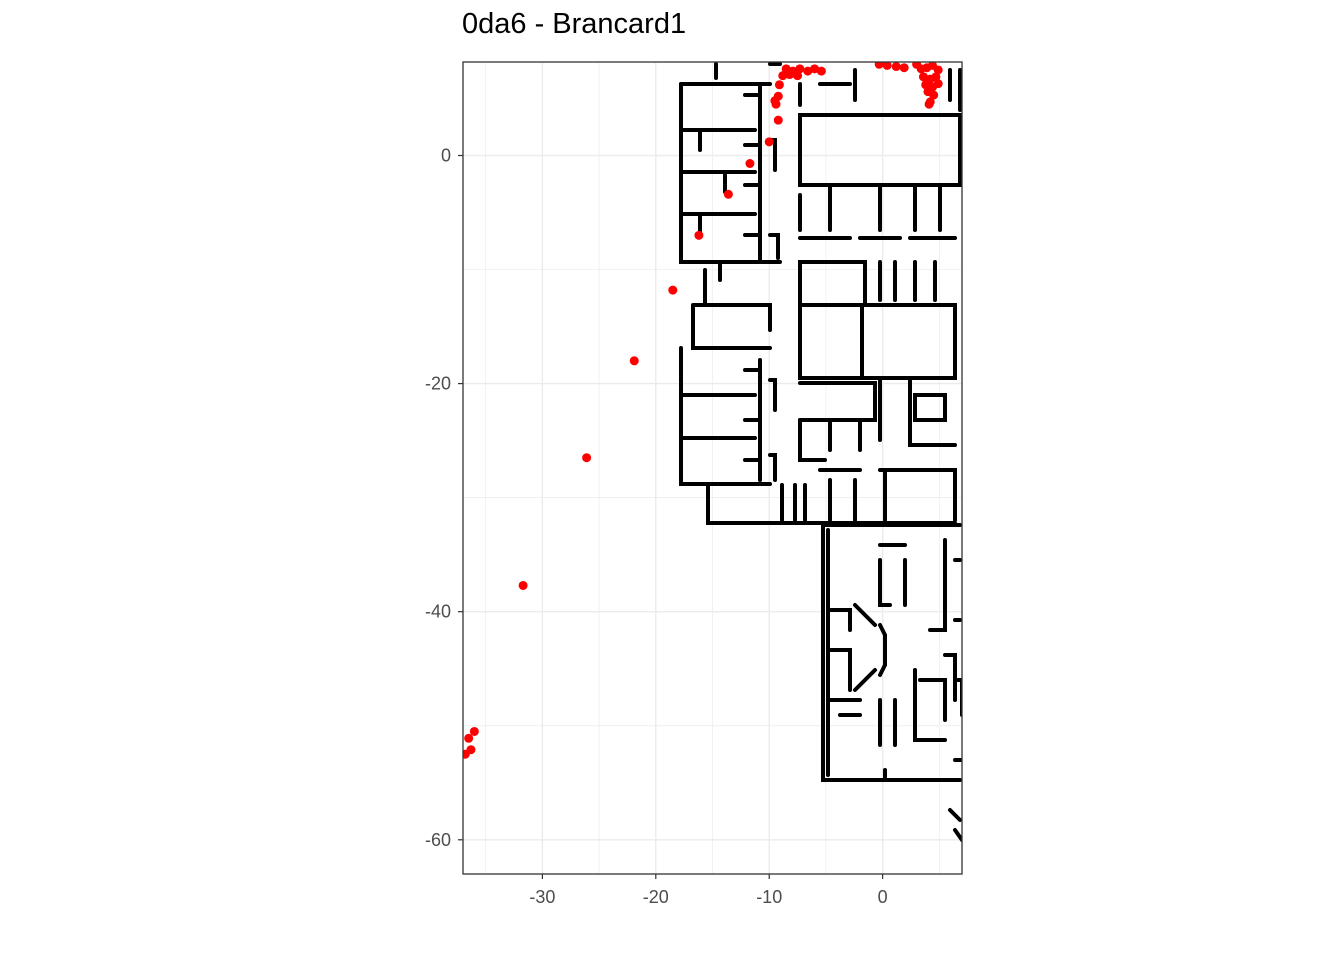  I want to click on x-tick-label: -30, so click(542, 897).